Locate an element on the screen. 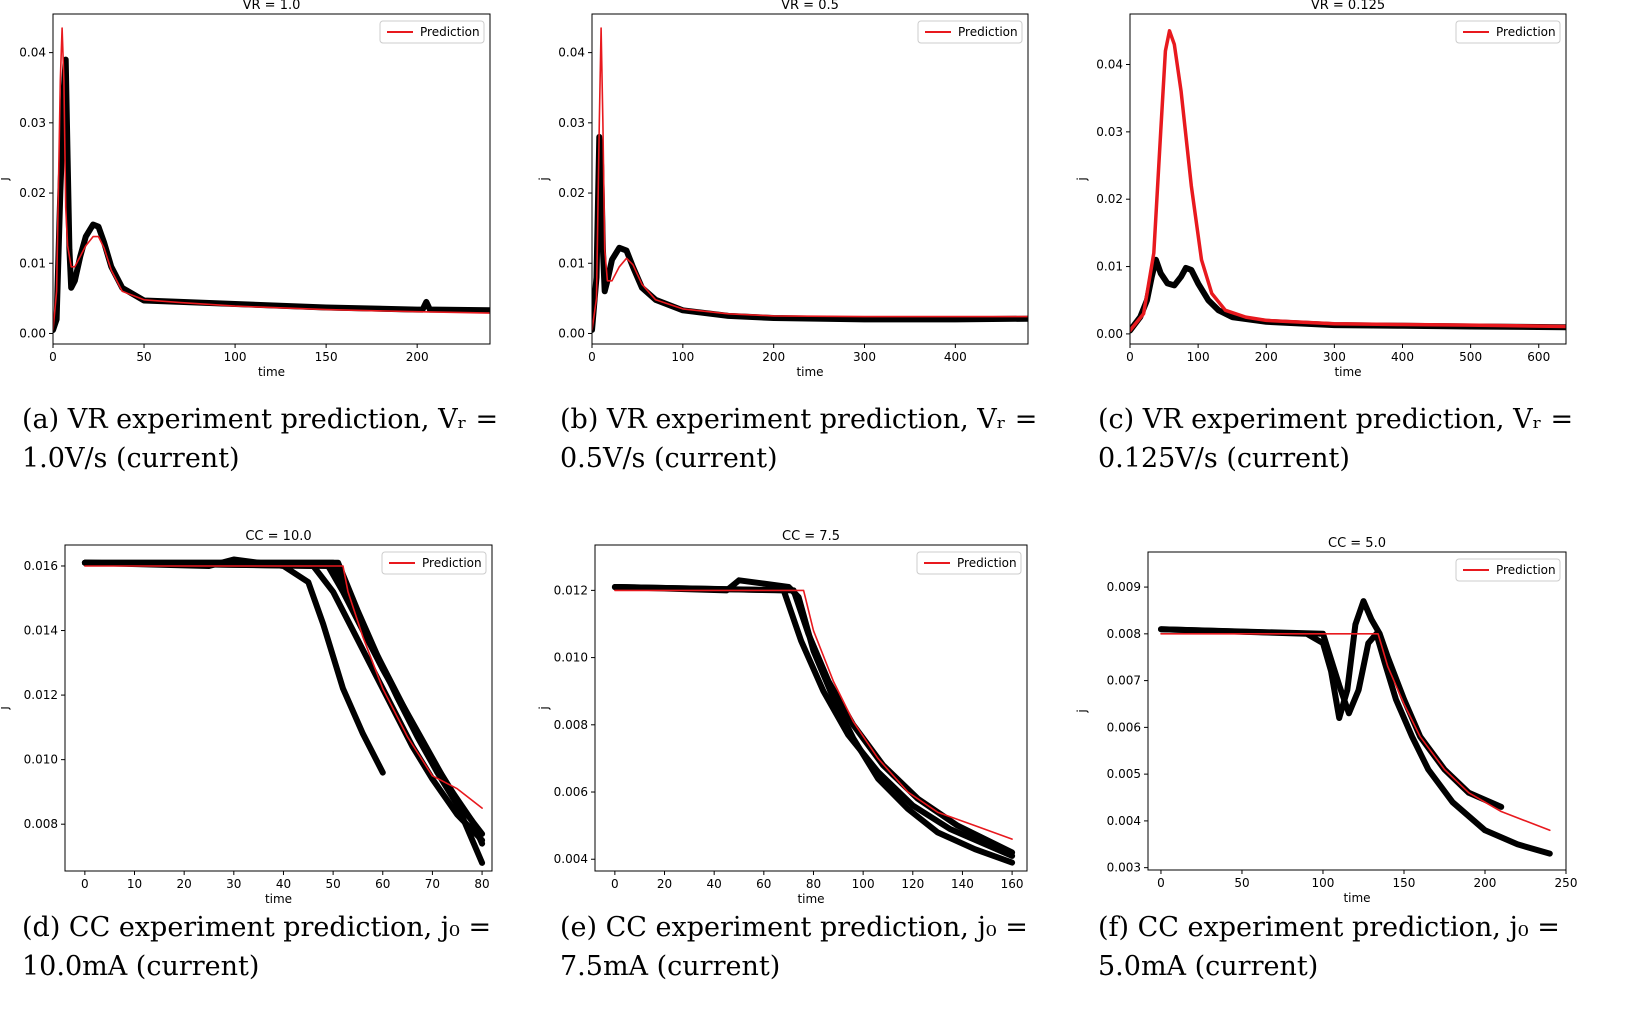 This screenshot has height=1021, width=1633. y-tick-label: 0.007 is located at coordinates (1124, 681).